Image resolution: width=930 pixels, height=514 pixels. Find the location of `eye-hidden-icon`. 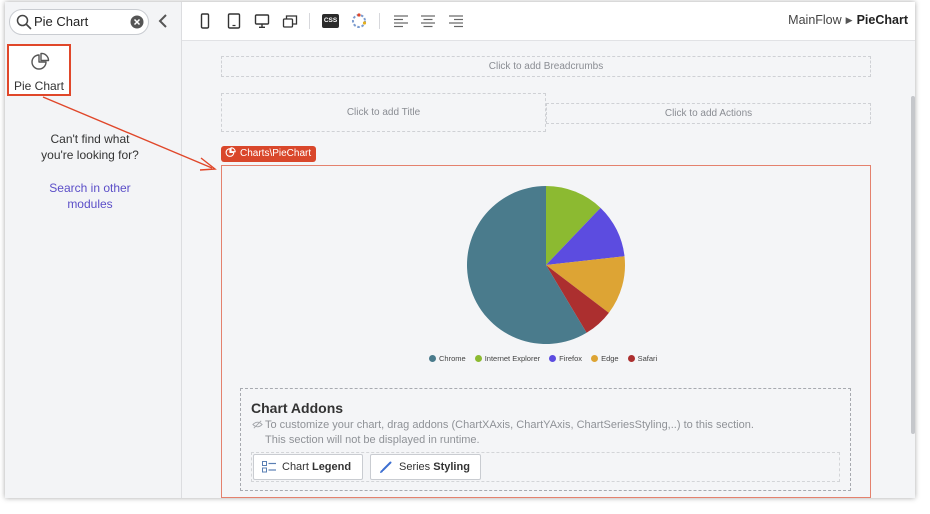

eye-hidden-icon is located at coordinates (257, 424).